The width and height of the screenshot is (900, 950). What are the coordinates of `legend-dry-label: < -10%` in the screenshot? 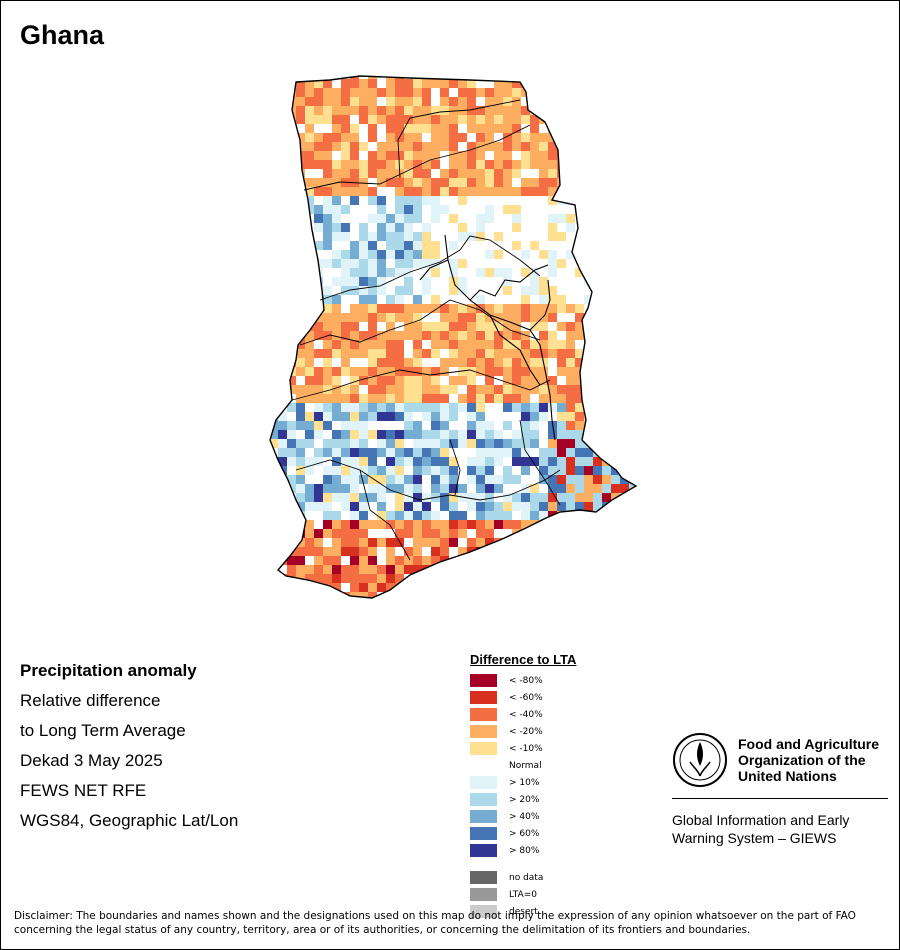 It's located at (526, 748).